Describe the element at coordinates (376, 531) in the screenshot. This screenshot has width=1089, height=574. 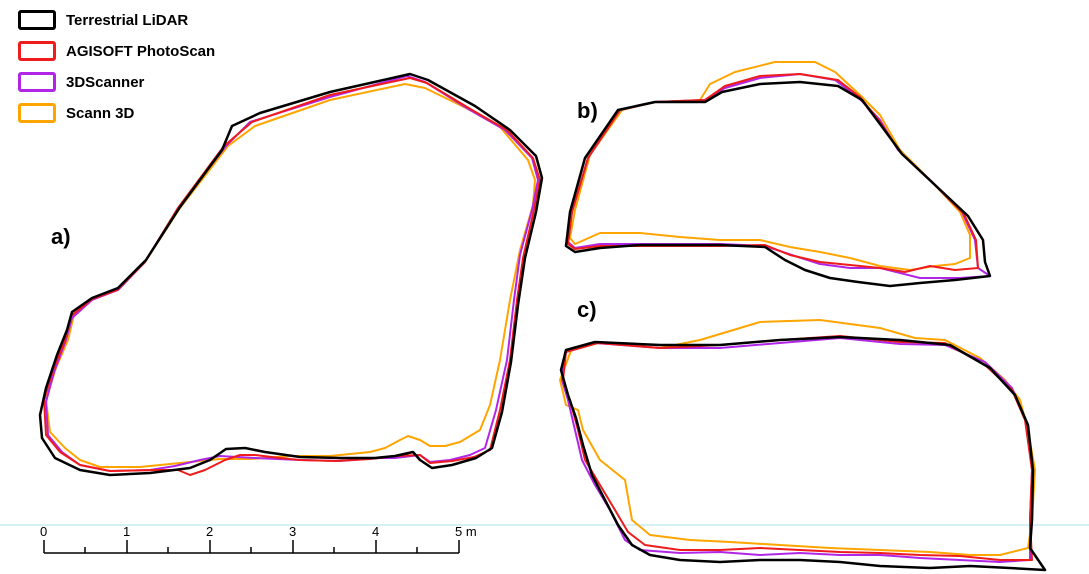
I see `scale-label-4: 4` at that location.